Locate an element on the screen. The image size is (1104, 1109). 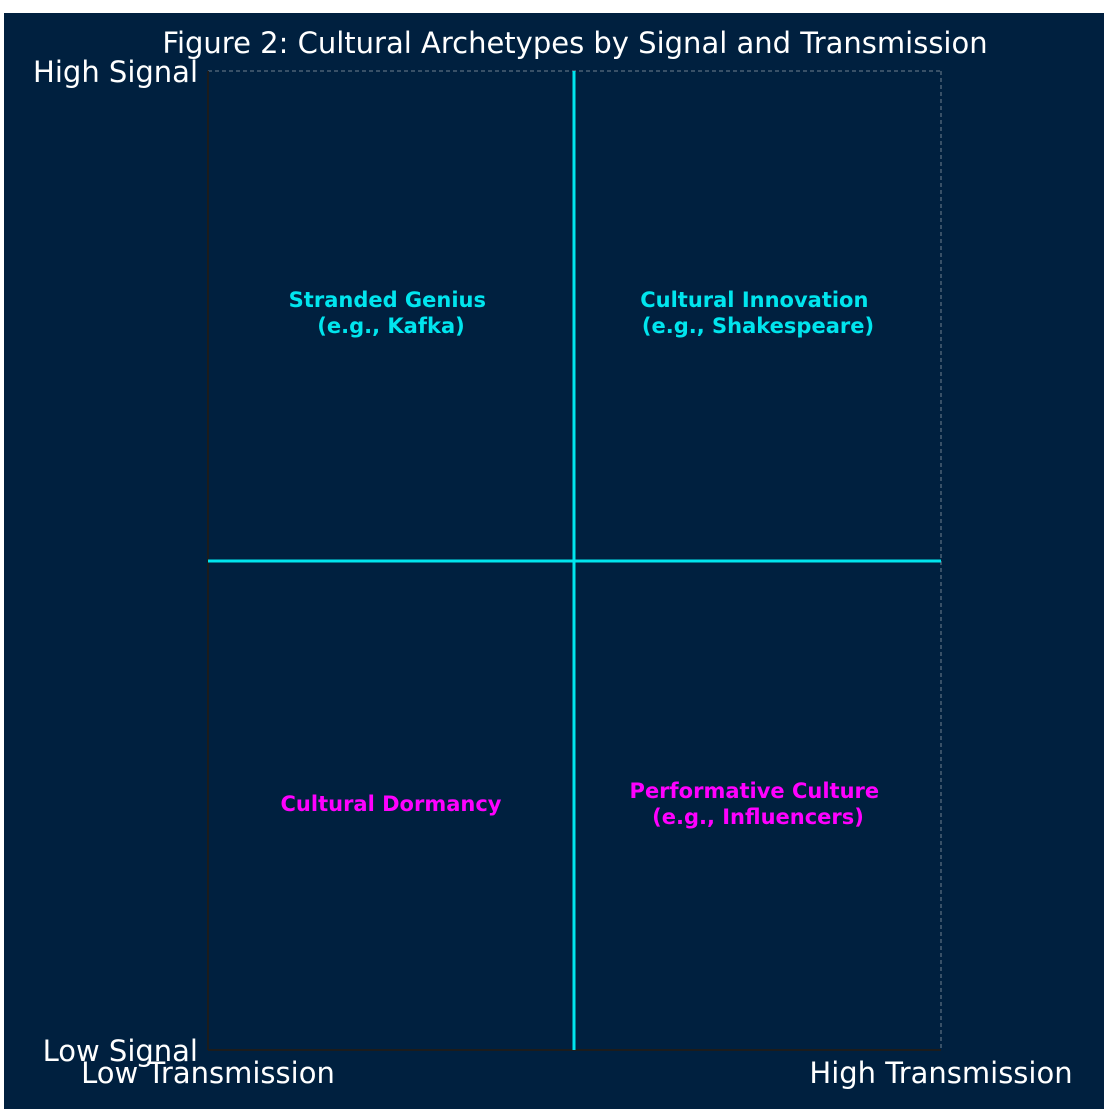
quadrant-label: Cultural Dormancy is located at coordinates (391, 804).